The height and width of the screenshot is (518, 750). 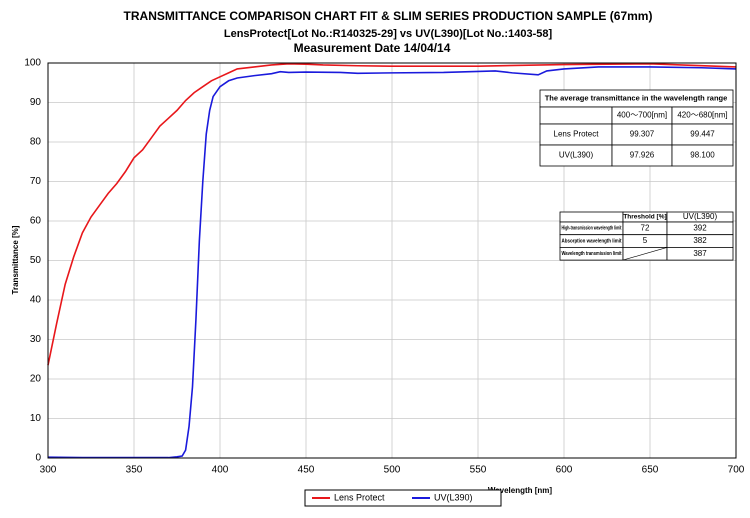 What do you see at coordinates (592, 241) in the screenshot?
I see `row-label: Absorption wavelength limit` at bounding box center [592, 241].